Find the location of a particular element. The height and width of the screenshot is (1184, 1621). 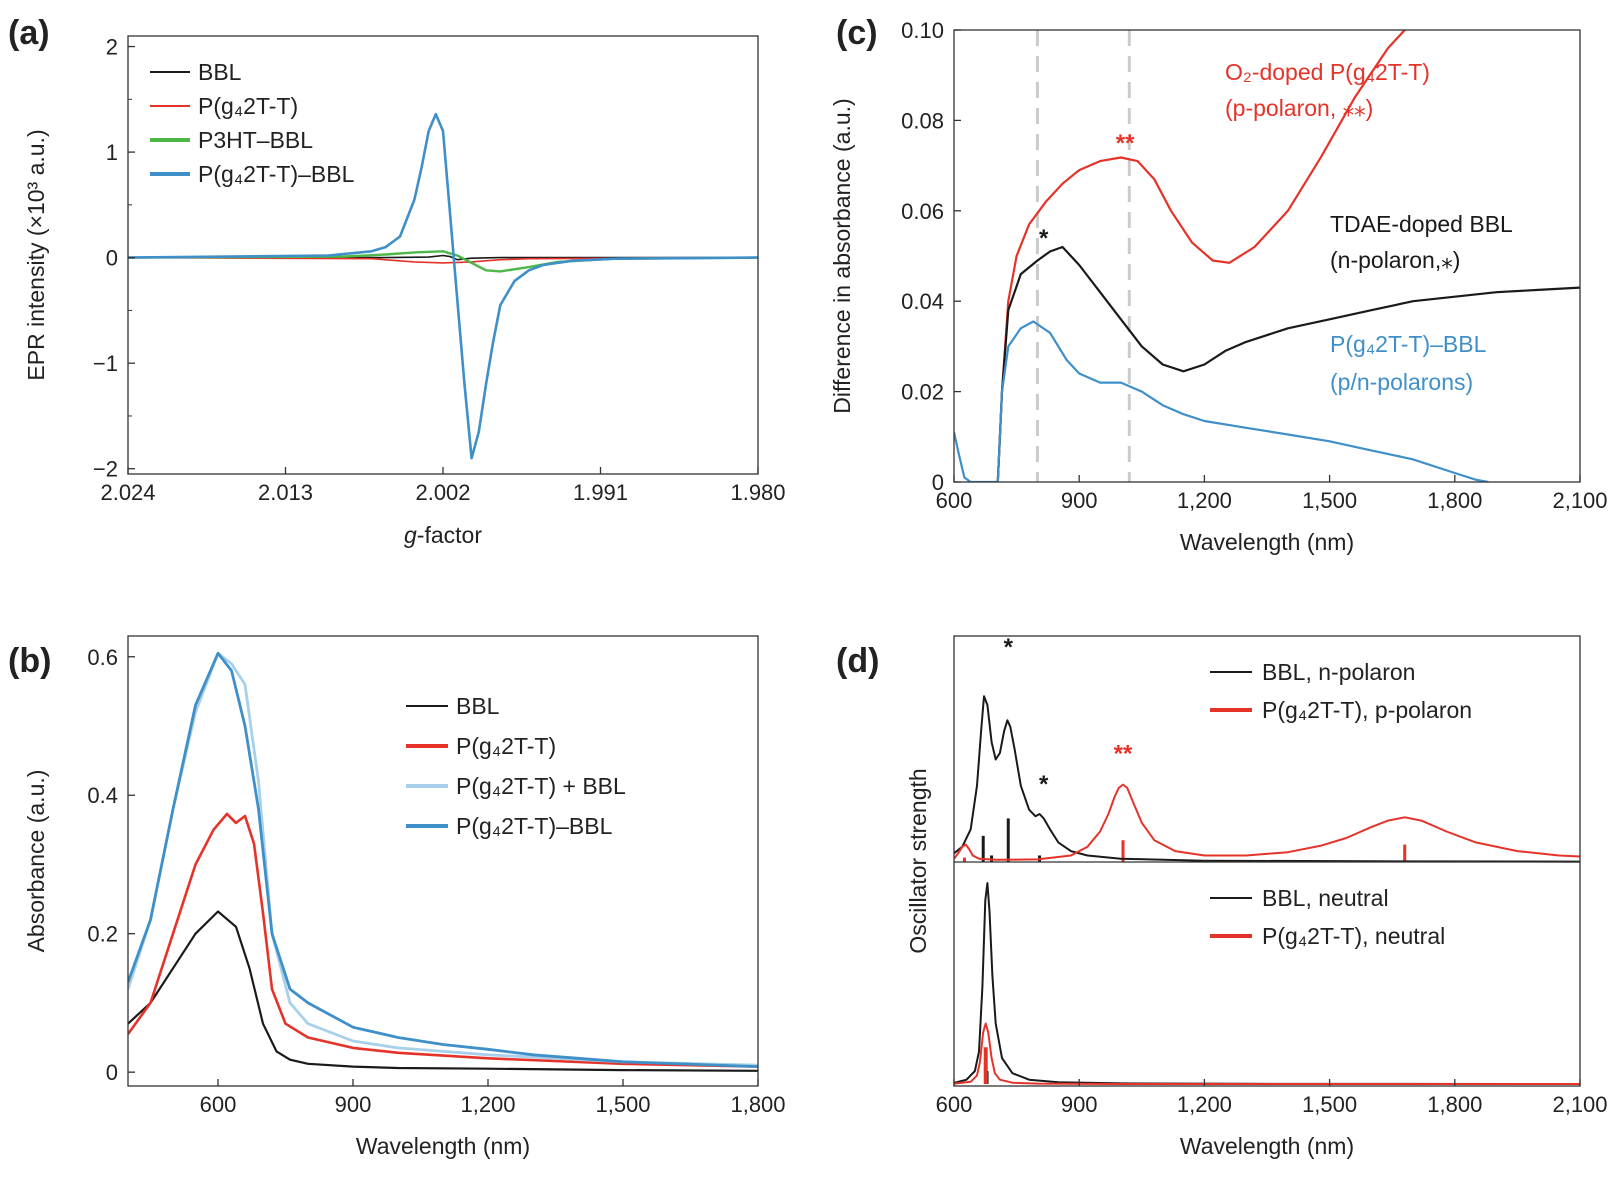

legend-label-b: P(g₄2T-T) + BBL is located at coordinates (541, 786).